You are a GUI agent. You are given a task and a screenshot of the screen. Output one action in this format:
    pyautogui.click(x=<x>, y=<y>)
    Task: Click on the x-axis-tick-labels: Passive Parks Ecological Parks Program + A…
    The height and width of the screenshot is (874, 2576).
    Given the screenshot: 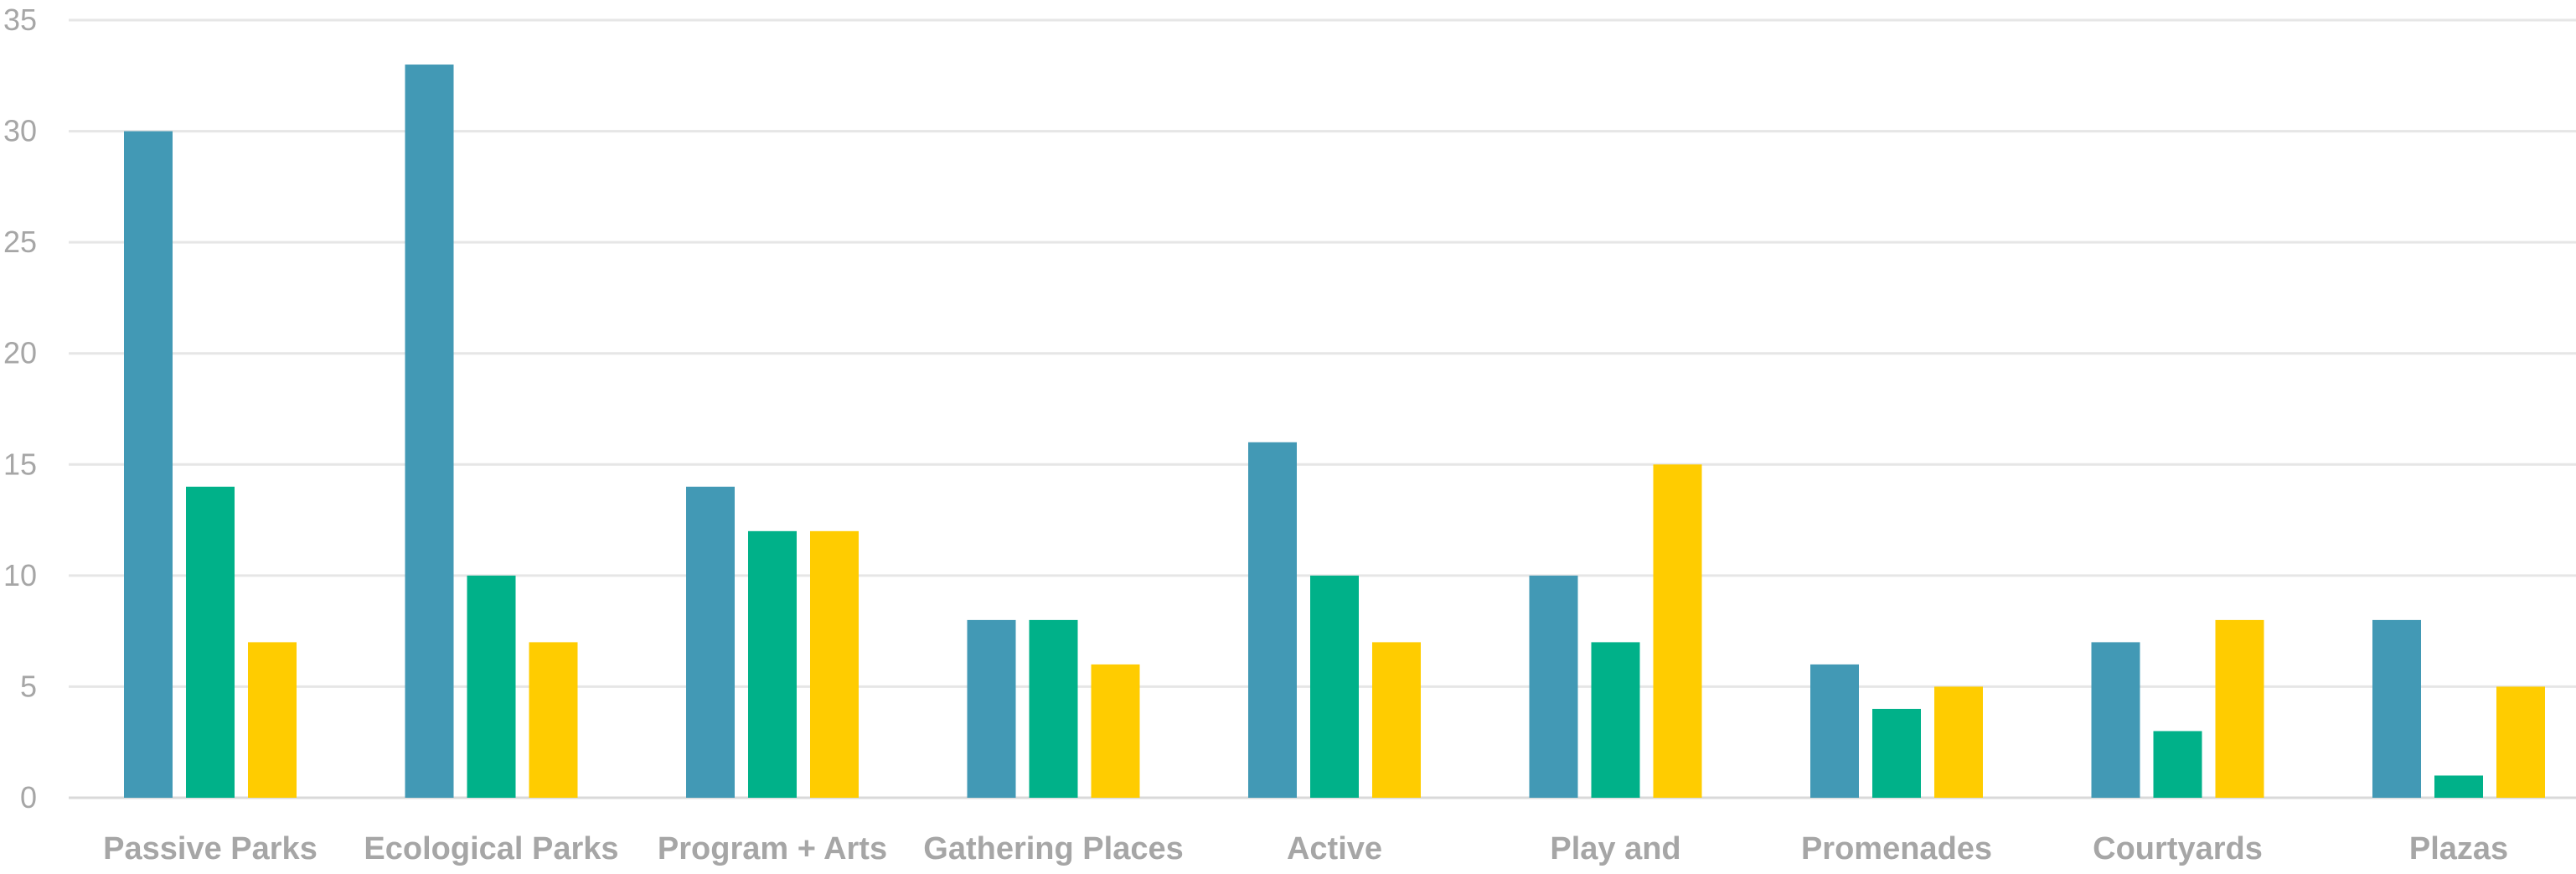 What is the action you would take?
    pyautogui.click(x=1305, y=849)
    